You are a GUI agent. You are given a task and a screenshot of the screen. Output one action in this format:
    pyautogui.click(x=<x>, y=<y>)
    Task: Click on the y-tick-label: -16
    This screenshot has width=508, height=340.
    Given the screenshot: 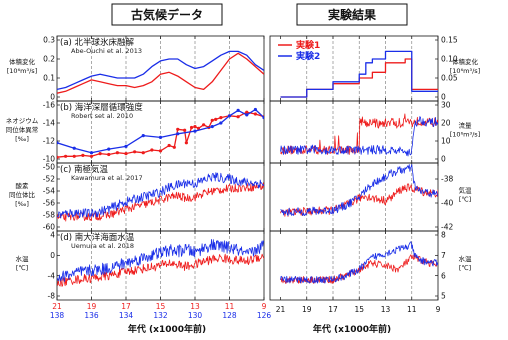 What is the action you would take?
    pyautogui.click(x=49, y=105)
    